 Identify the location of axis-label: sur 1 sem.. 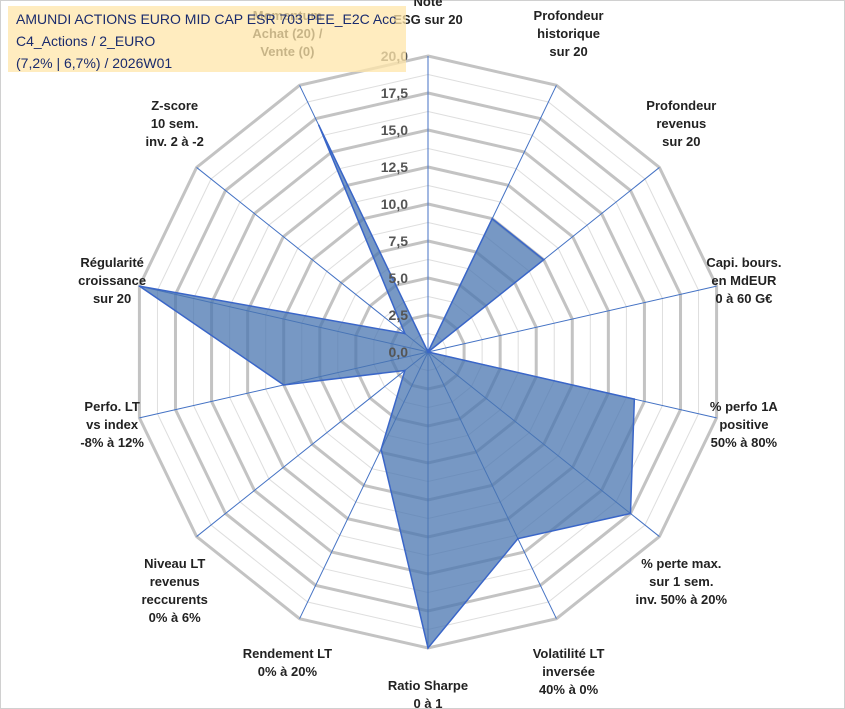
(681, 581).